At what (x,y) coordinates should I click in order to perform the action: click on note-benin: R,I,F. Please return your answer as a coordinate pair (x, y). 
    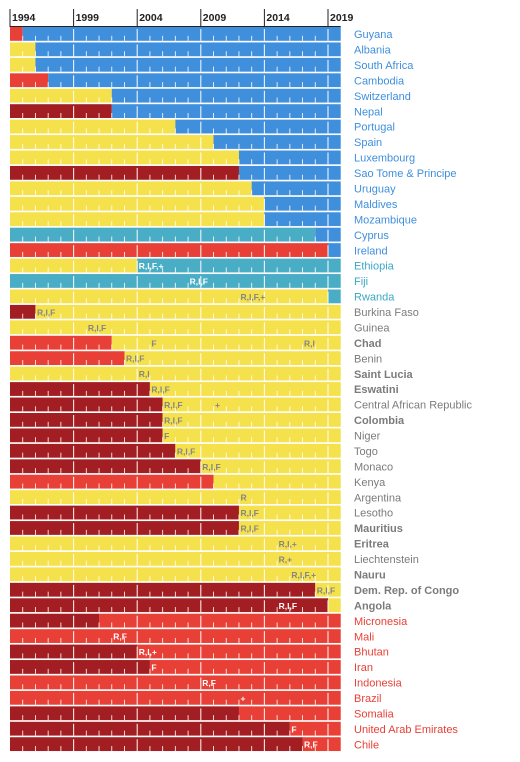
    Looking at the image, I should click on (135, 359).